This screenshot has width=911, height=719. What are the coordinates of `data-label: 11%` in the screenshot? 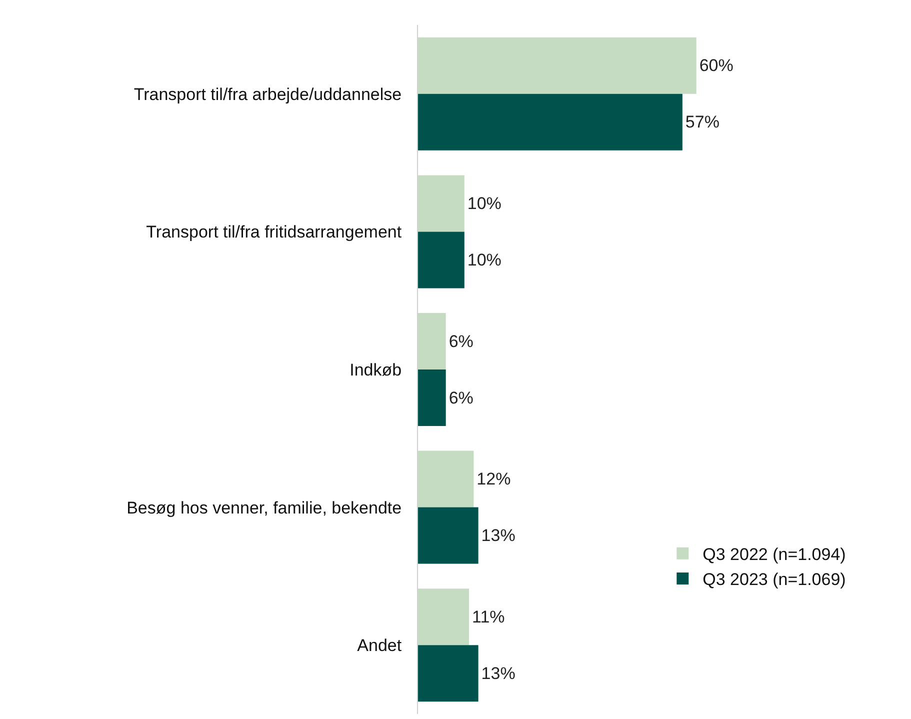 It's located at (488, 616).